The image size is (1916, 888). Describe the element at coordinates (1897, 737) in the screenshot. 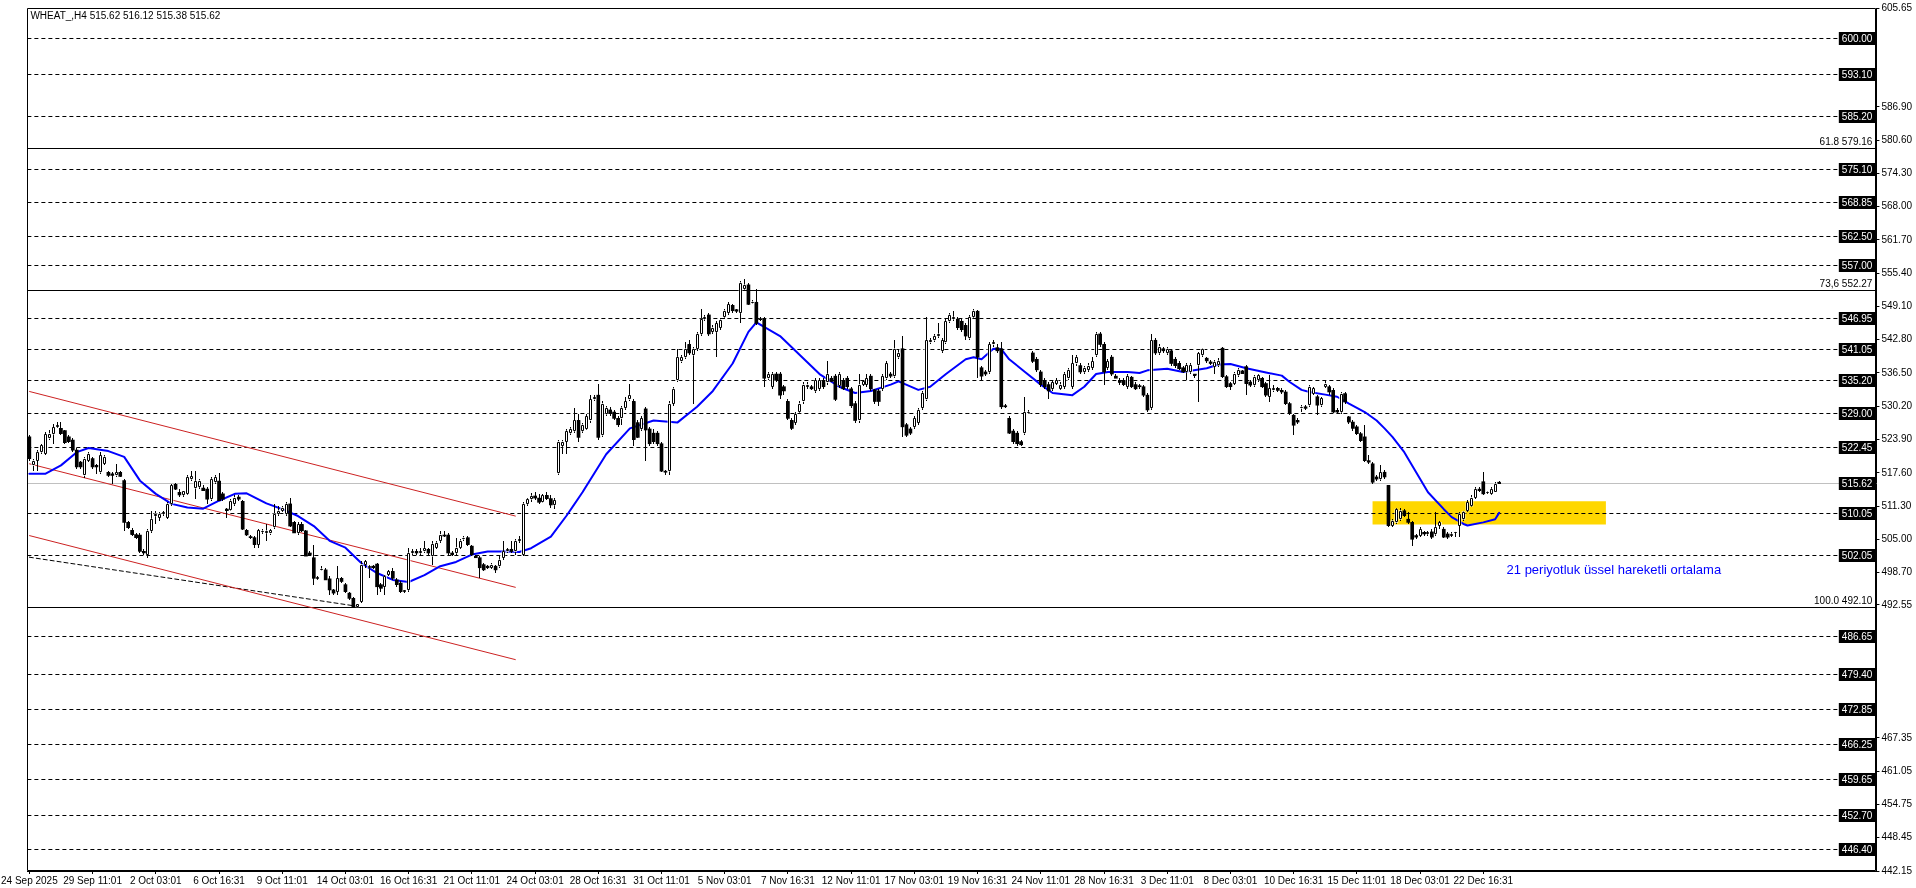

I see `y-tick-label: 467.35` at that location.